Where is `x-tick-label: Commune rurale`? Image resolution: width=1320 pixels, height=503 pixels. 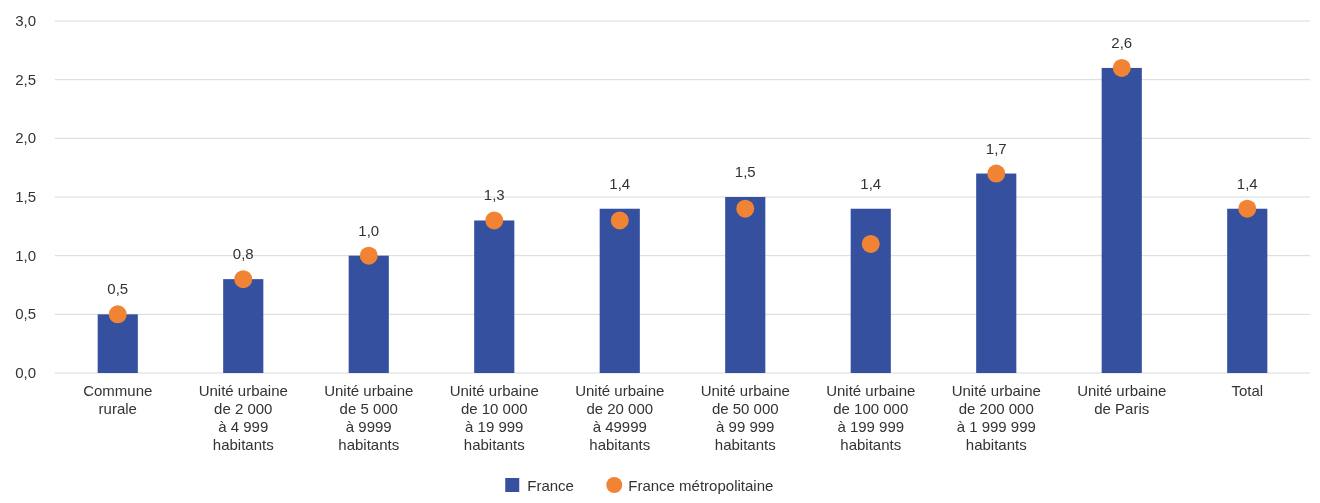 x-tick-label: Commune rurale is located at coordinates (118, 399).